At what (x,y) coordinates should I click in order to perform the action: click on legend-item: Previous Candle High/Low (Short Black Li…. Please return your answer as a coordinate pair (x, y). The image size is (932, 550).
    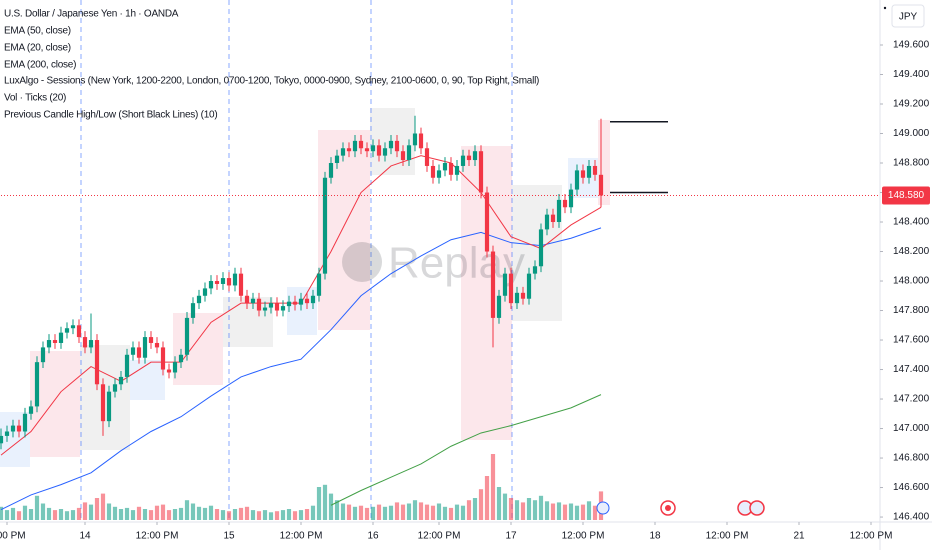
    Looking at the image, I should click on (110, 115).